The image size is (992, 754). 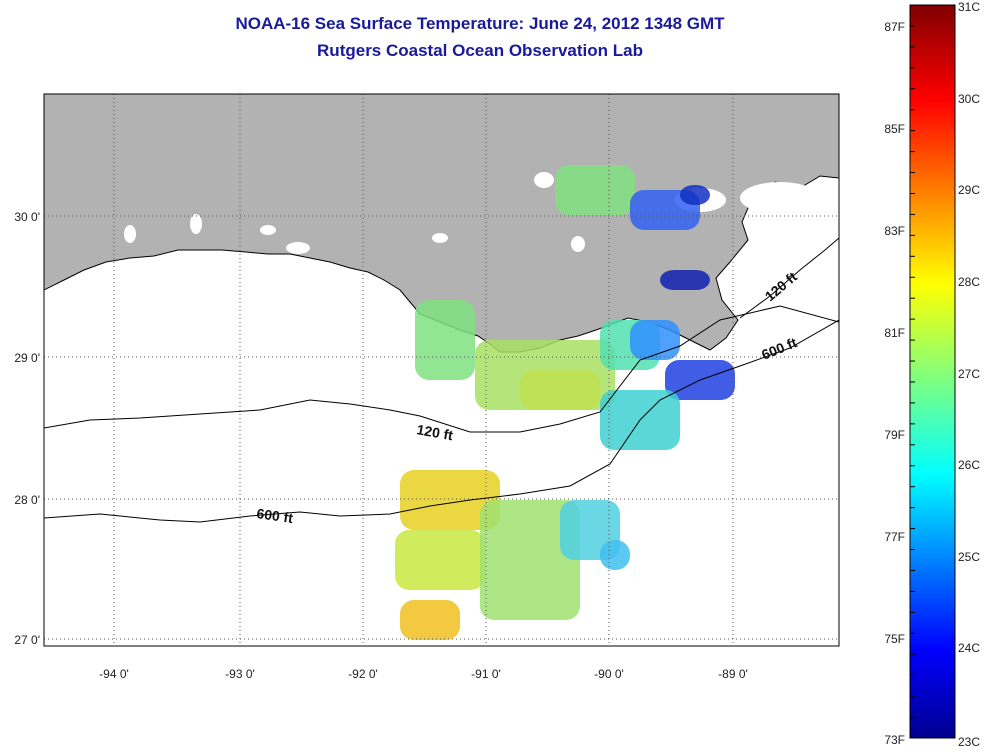 I want to click on lon-tick-label: -93 0', so click(x=240, y=674).